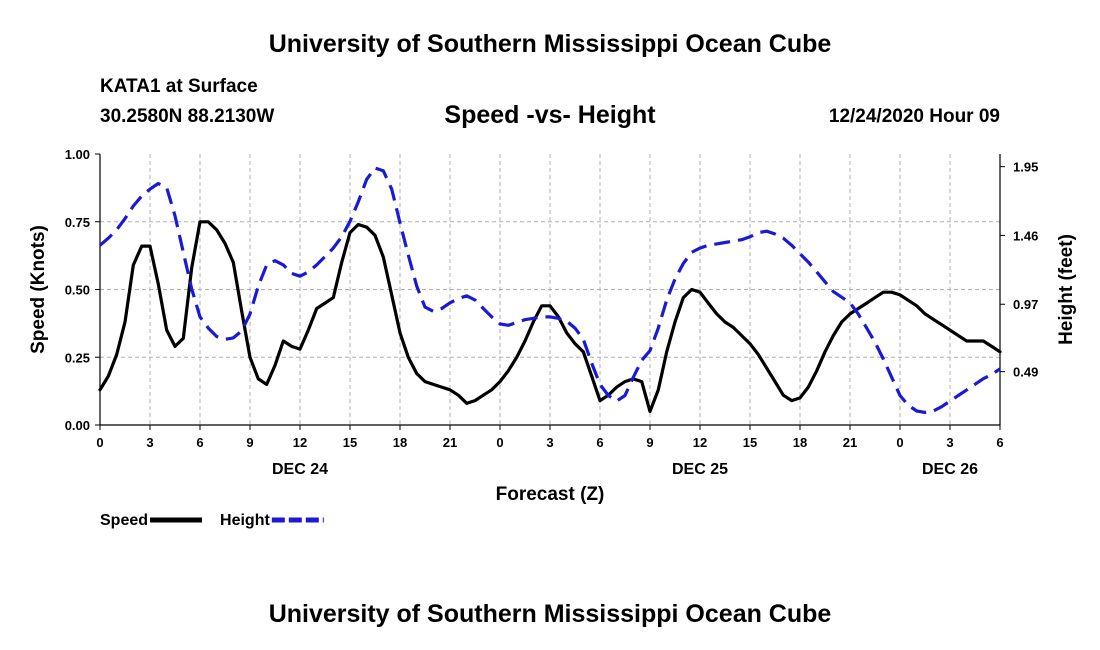 The height and width of the screenshot is (650, 1100). Describe the element at coordinates (77, 222) in the screenshot. I see `y-tick-label: 0.75` at that location.